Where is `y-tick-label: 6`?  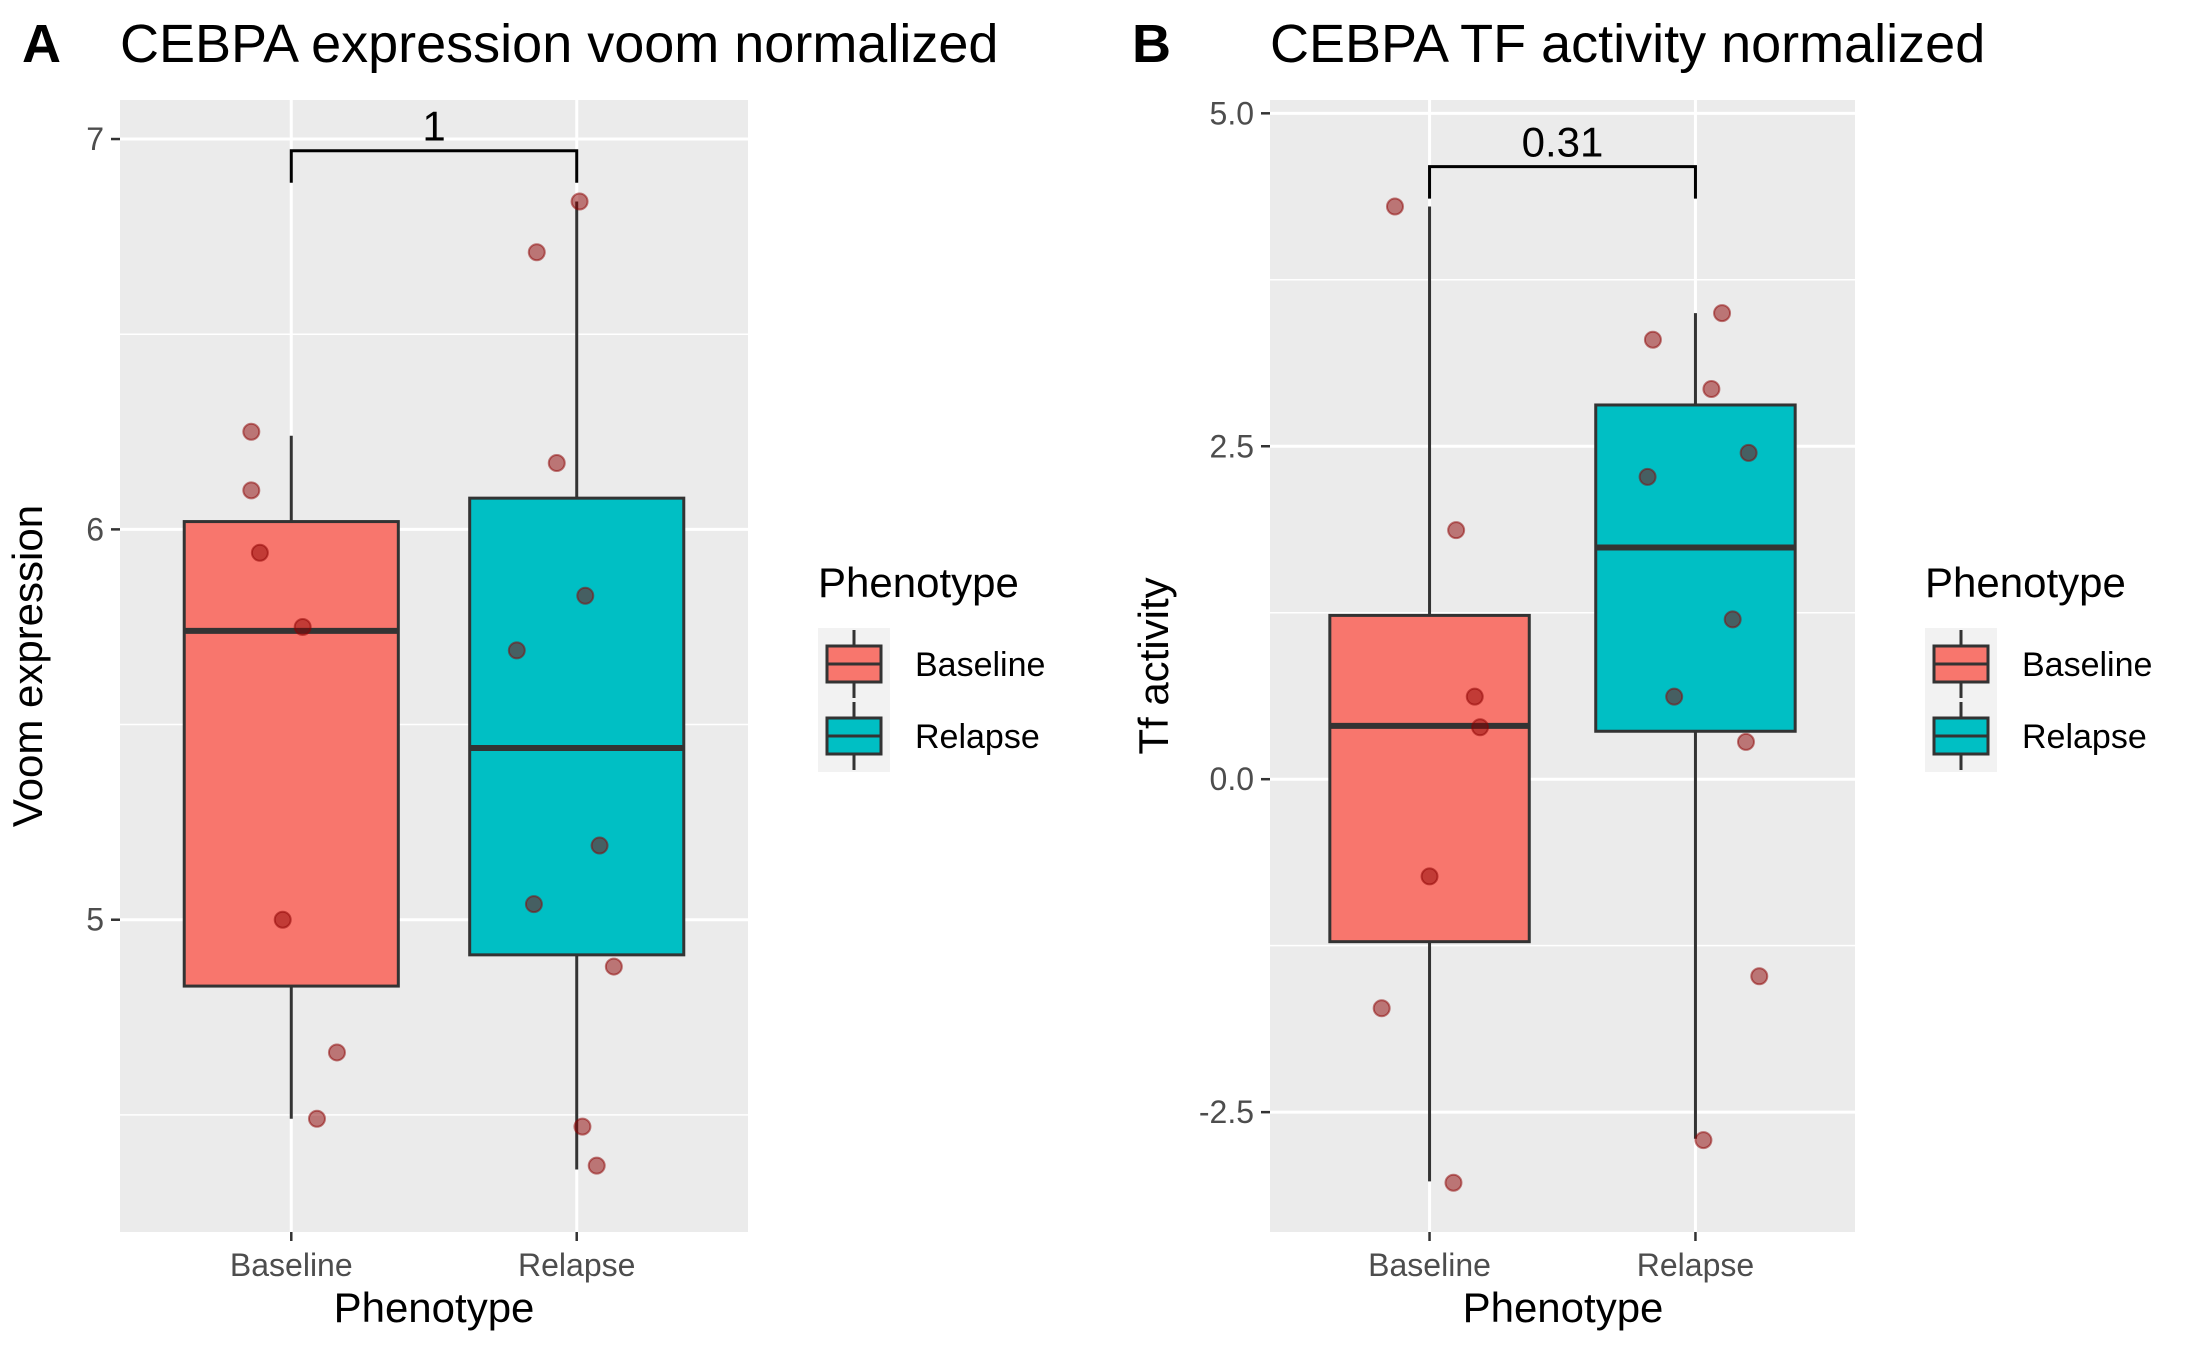
y-tick-label: 6 is located at coordinates (95, 529).